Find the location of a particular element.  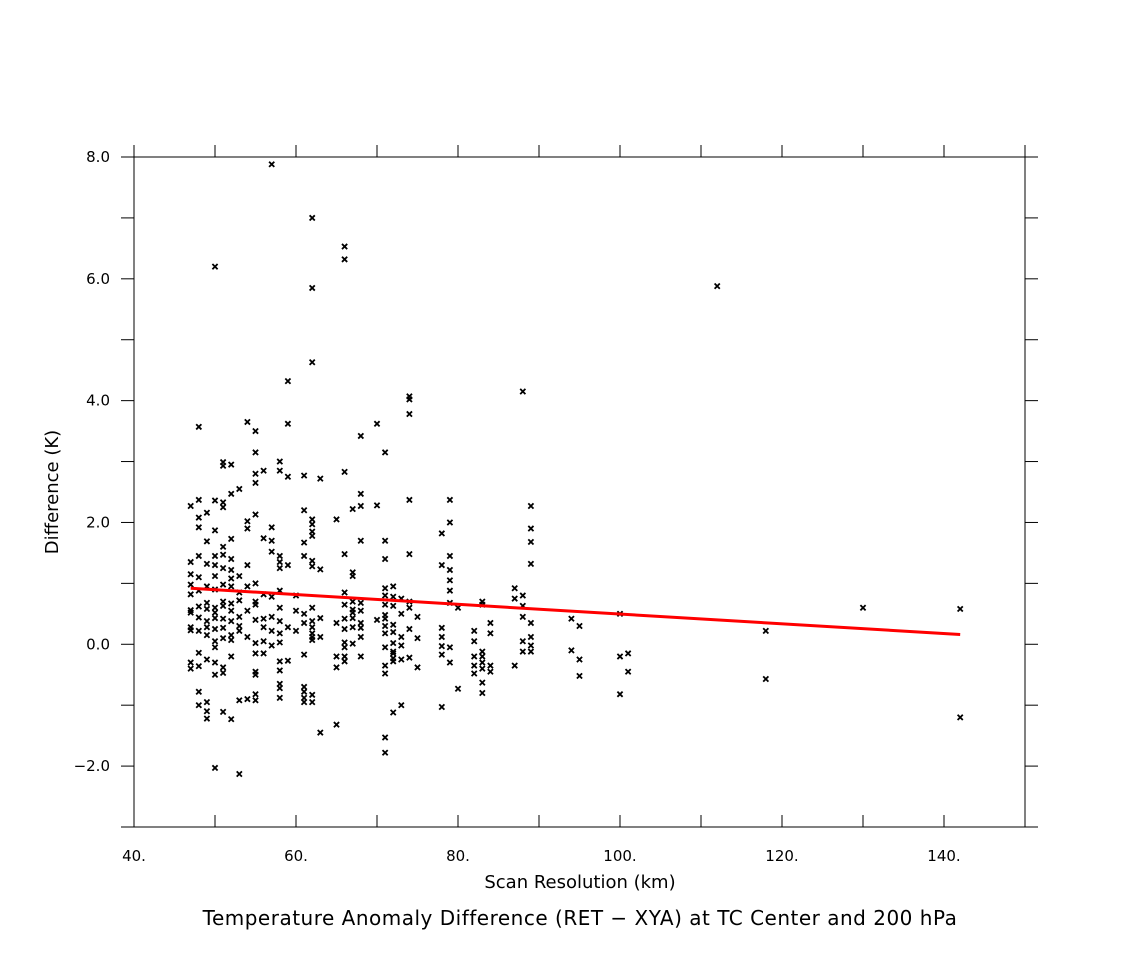

y-tick-label: 2.0 is located at coordinates (98, 522).